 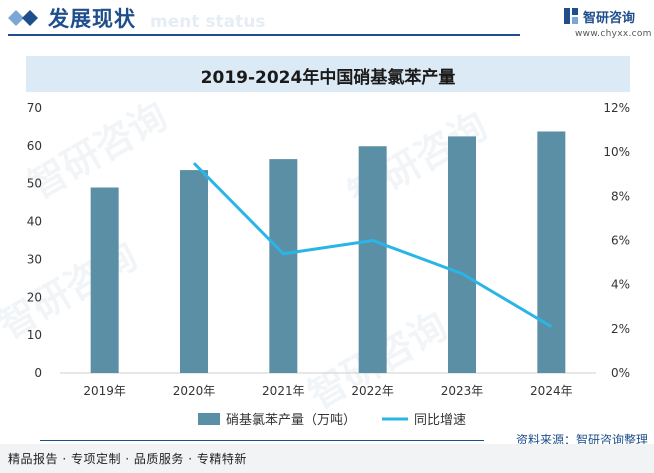 What do you see at coordinates (620, 373) in the screenshot?
I see `y-right-tick-label: 0%` at bounding box center [620, 373].